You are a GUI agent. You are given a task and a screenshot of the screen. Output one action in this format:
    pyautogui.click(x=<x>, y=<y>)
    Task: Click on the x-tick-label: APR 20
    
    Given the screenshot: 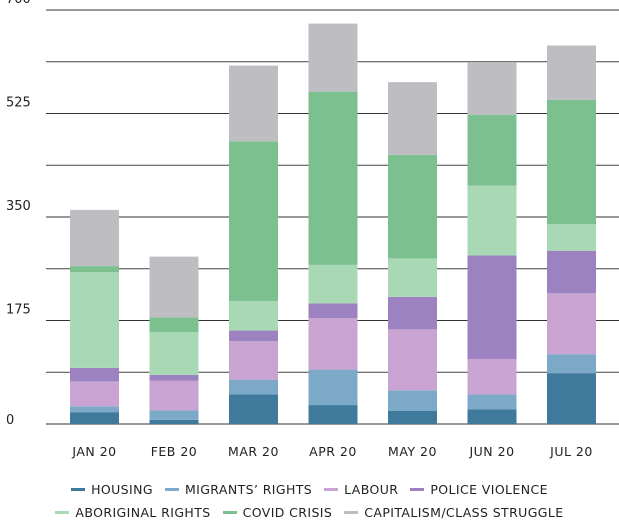 What is the action you would take?
    pyautogui.click(x=333, y=451)
    